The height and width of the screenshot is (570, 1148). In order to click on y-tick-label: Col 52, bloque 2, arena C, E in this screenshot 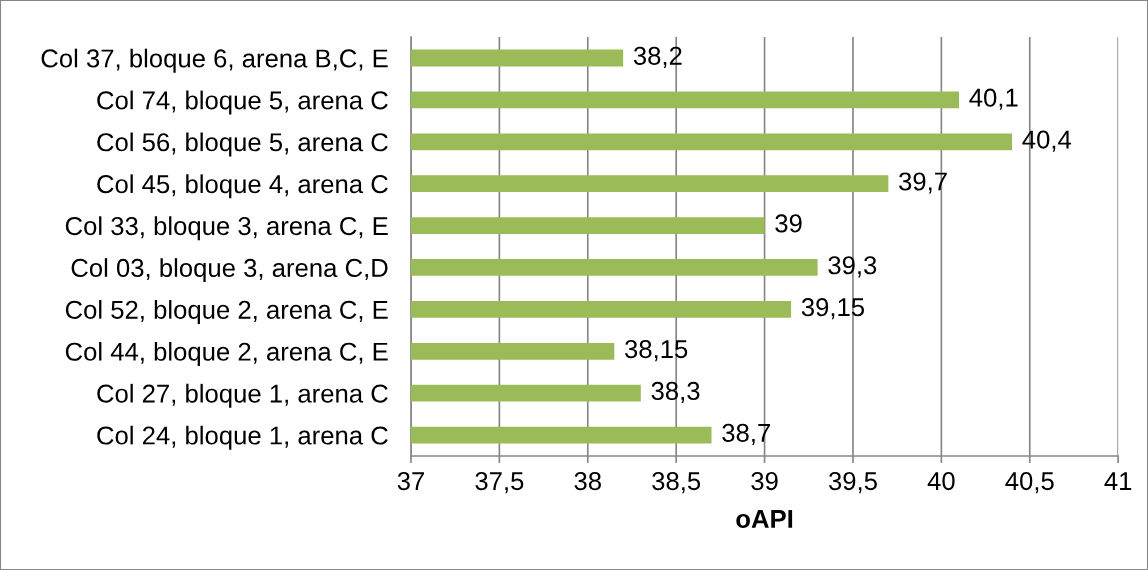, I will do `click(226, 312)`.